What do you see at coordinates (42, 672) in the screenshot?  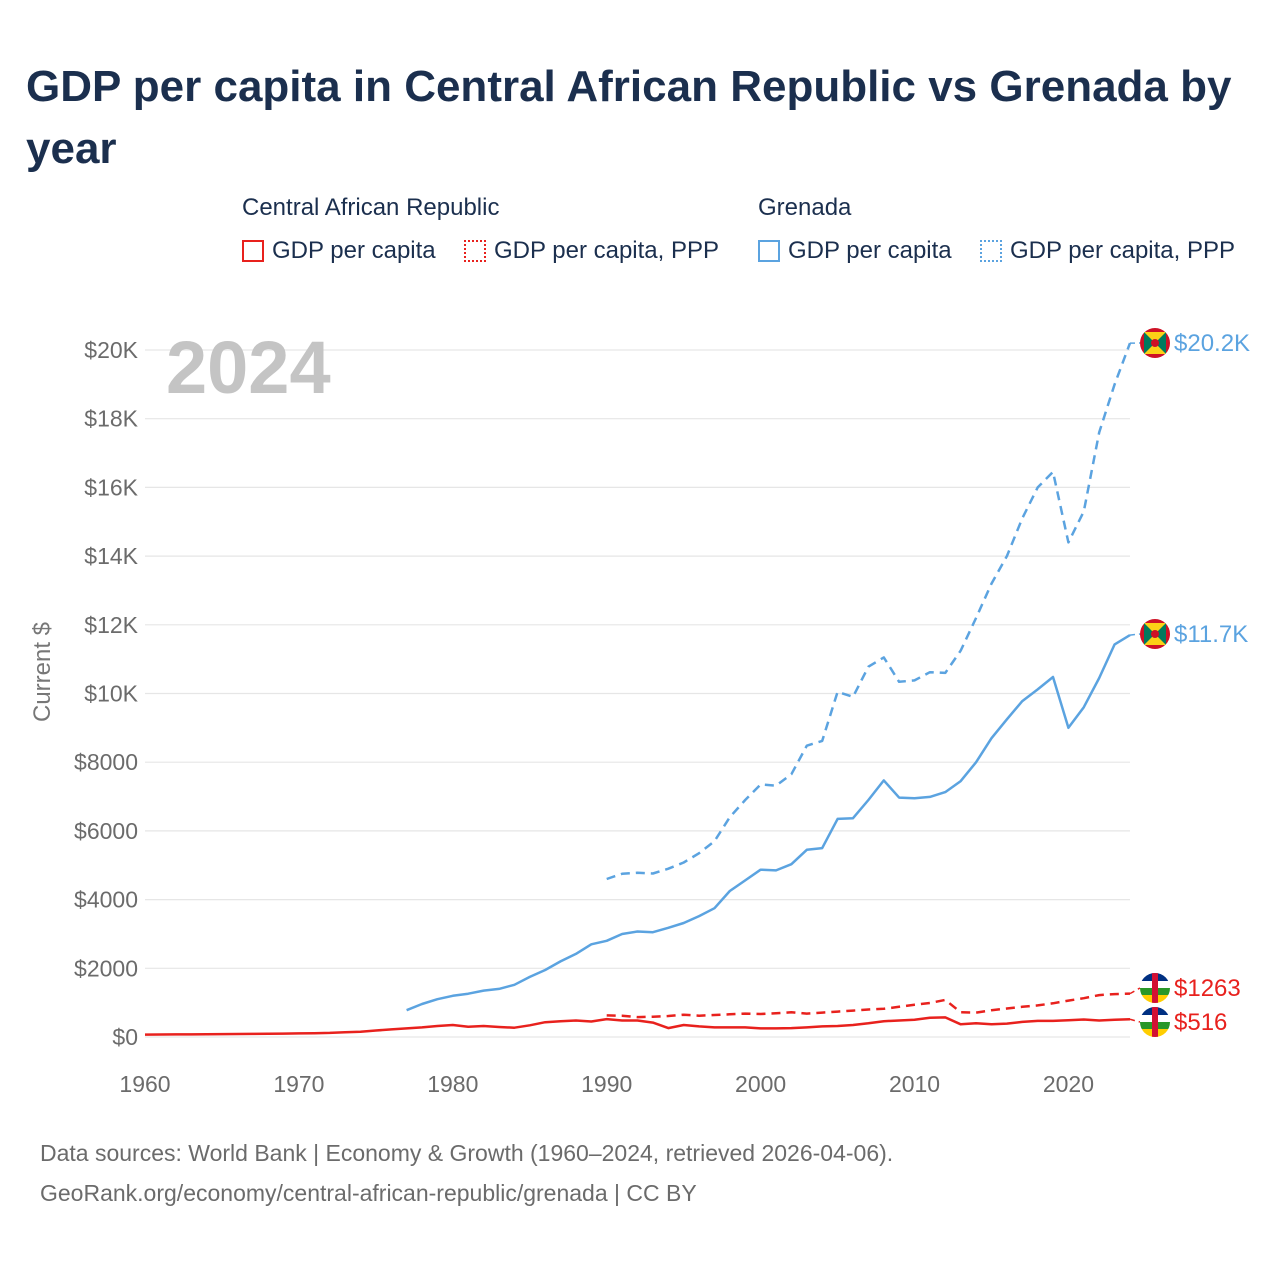 I see `y-axis-label: Current $` at bounding box center [42, 672].